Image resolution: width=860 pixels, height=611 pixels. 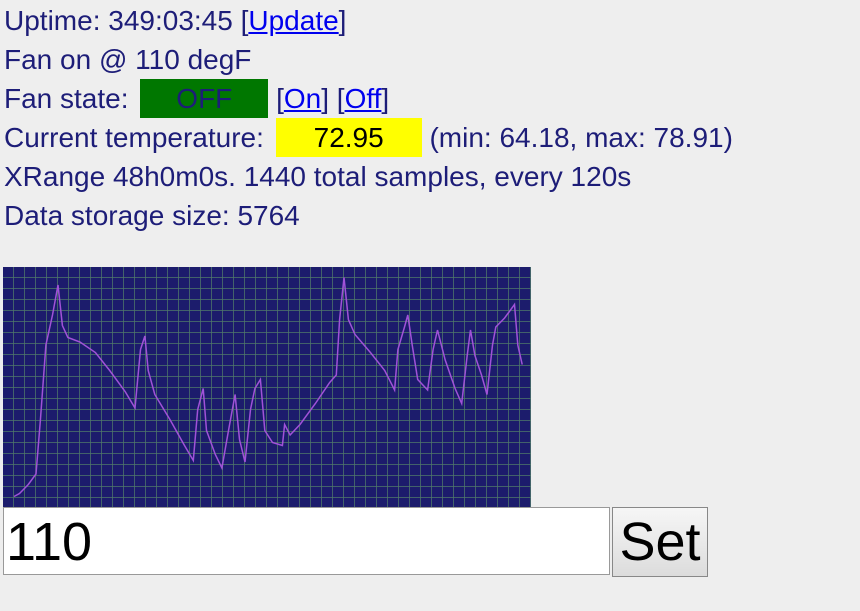 What do you see at coordinates (66, 98) in the screenshot?
I see `fan-state-label: Fan state:` at bounding box center [66, 98].